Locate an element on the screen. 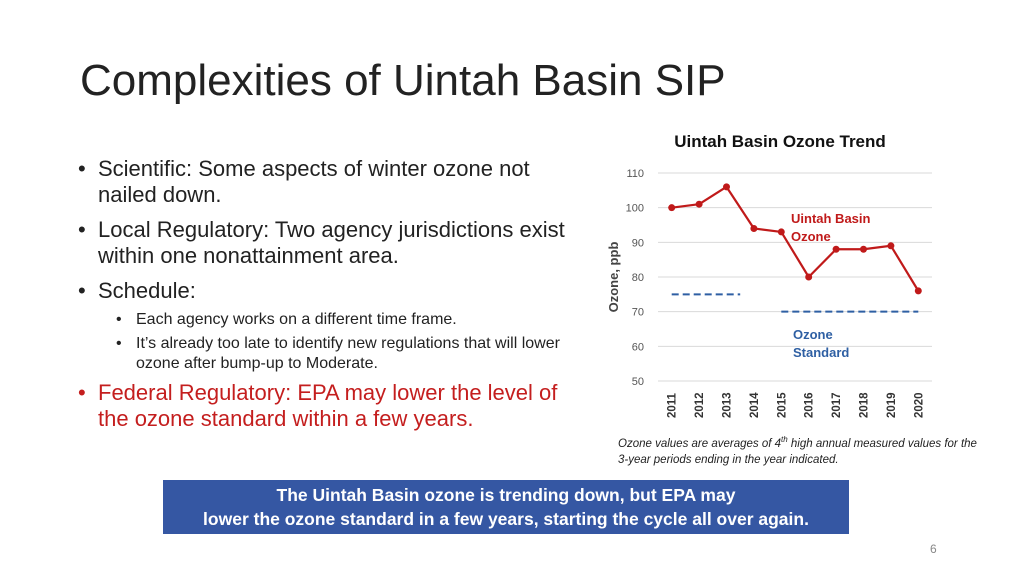 This screenshot has height=576, width=1024. y-axis-label: Ozone, ppb is located at coordinates (613, 277).